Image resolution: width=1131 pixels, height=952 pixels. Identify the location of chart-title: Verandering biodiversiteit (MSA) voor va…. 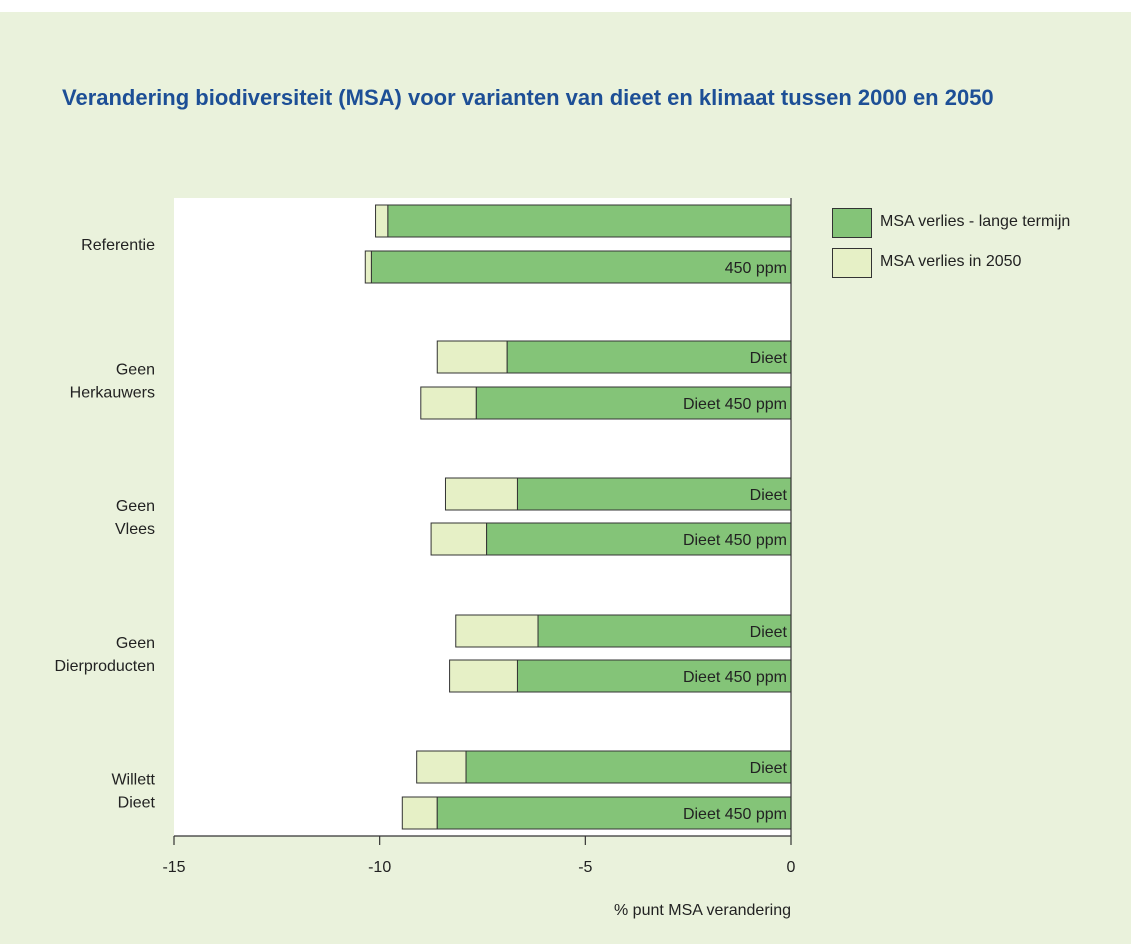
(528, 97).